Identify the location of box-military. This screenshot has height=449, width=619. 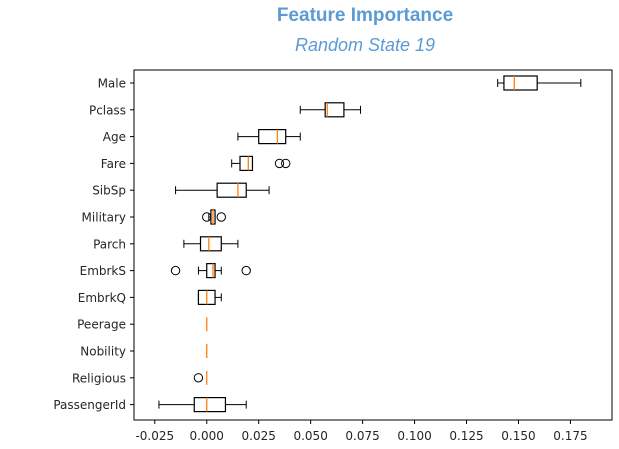
(214, 217).